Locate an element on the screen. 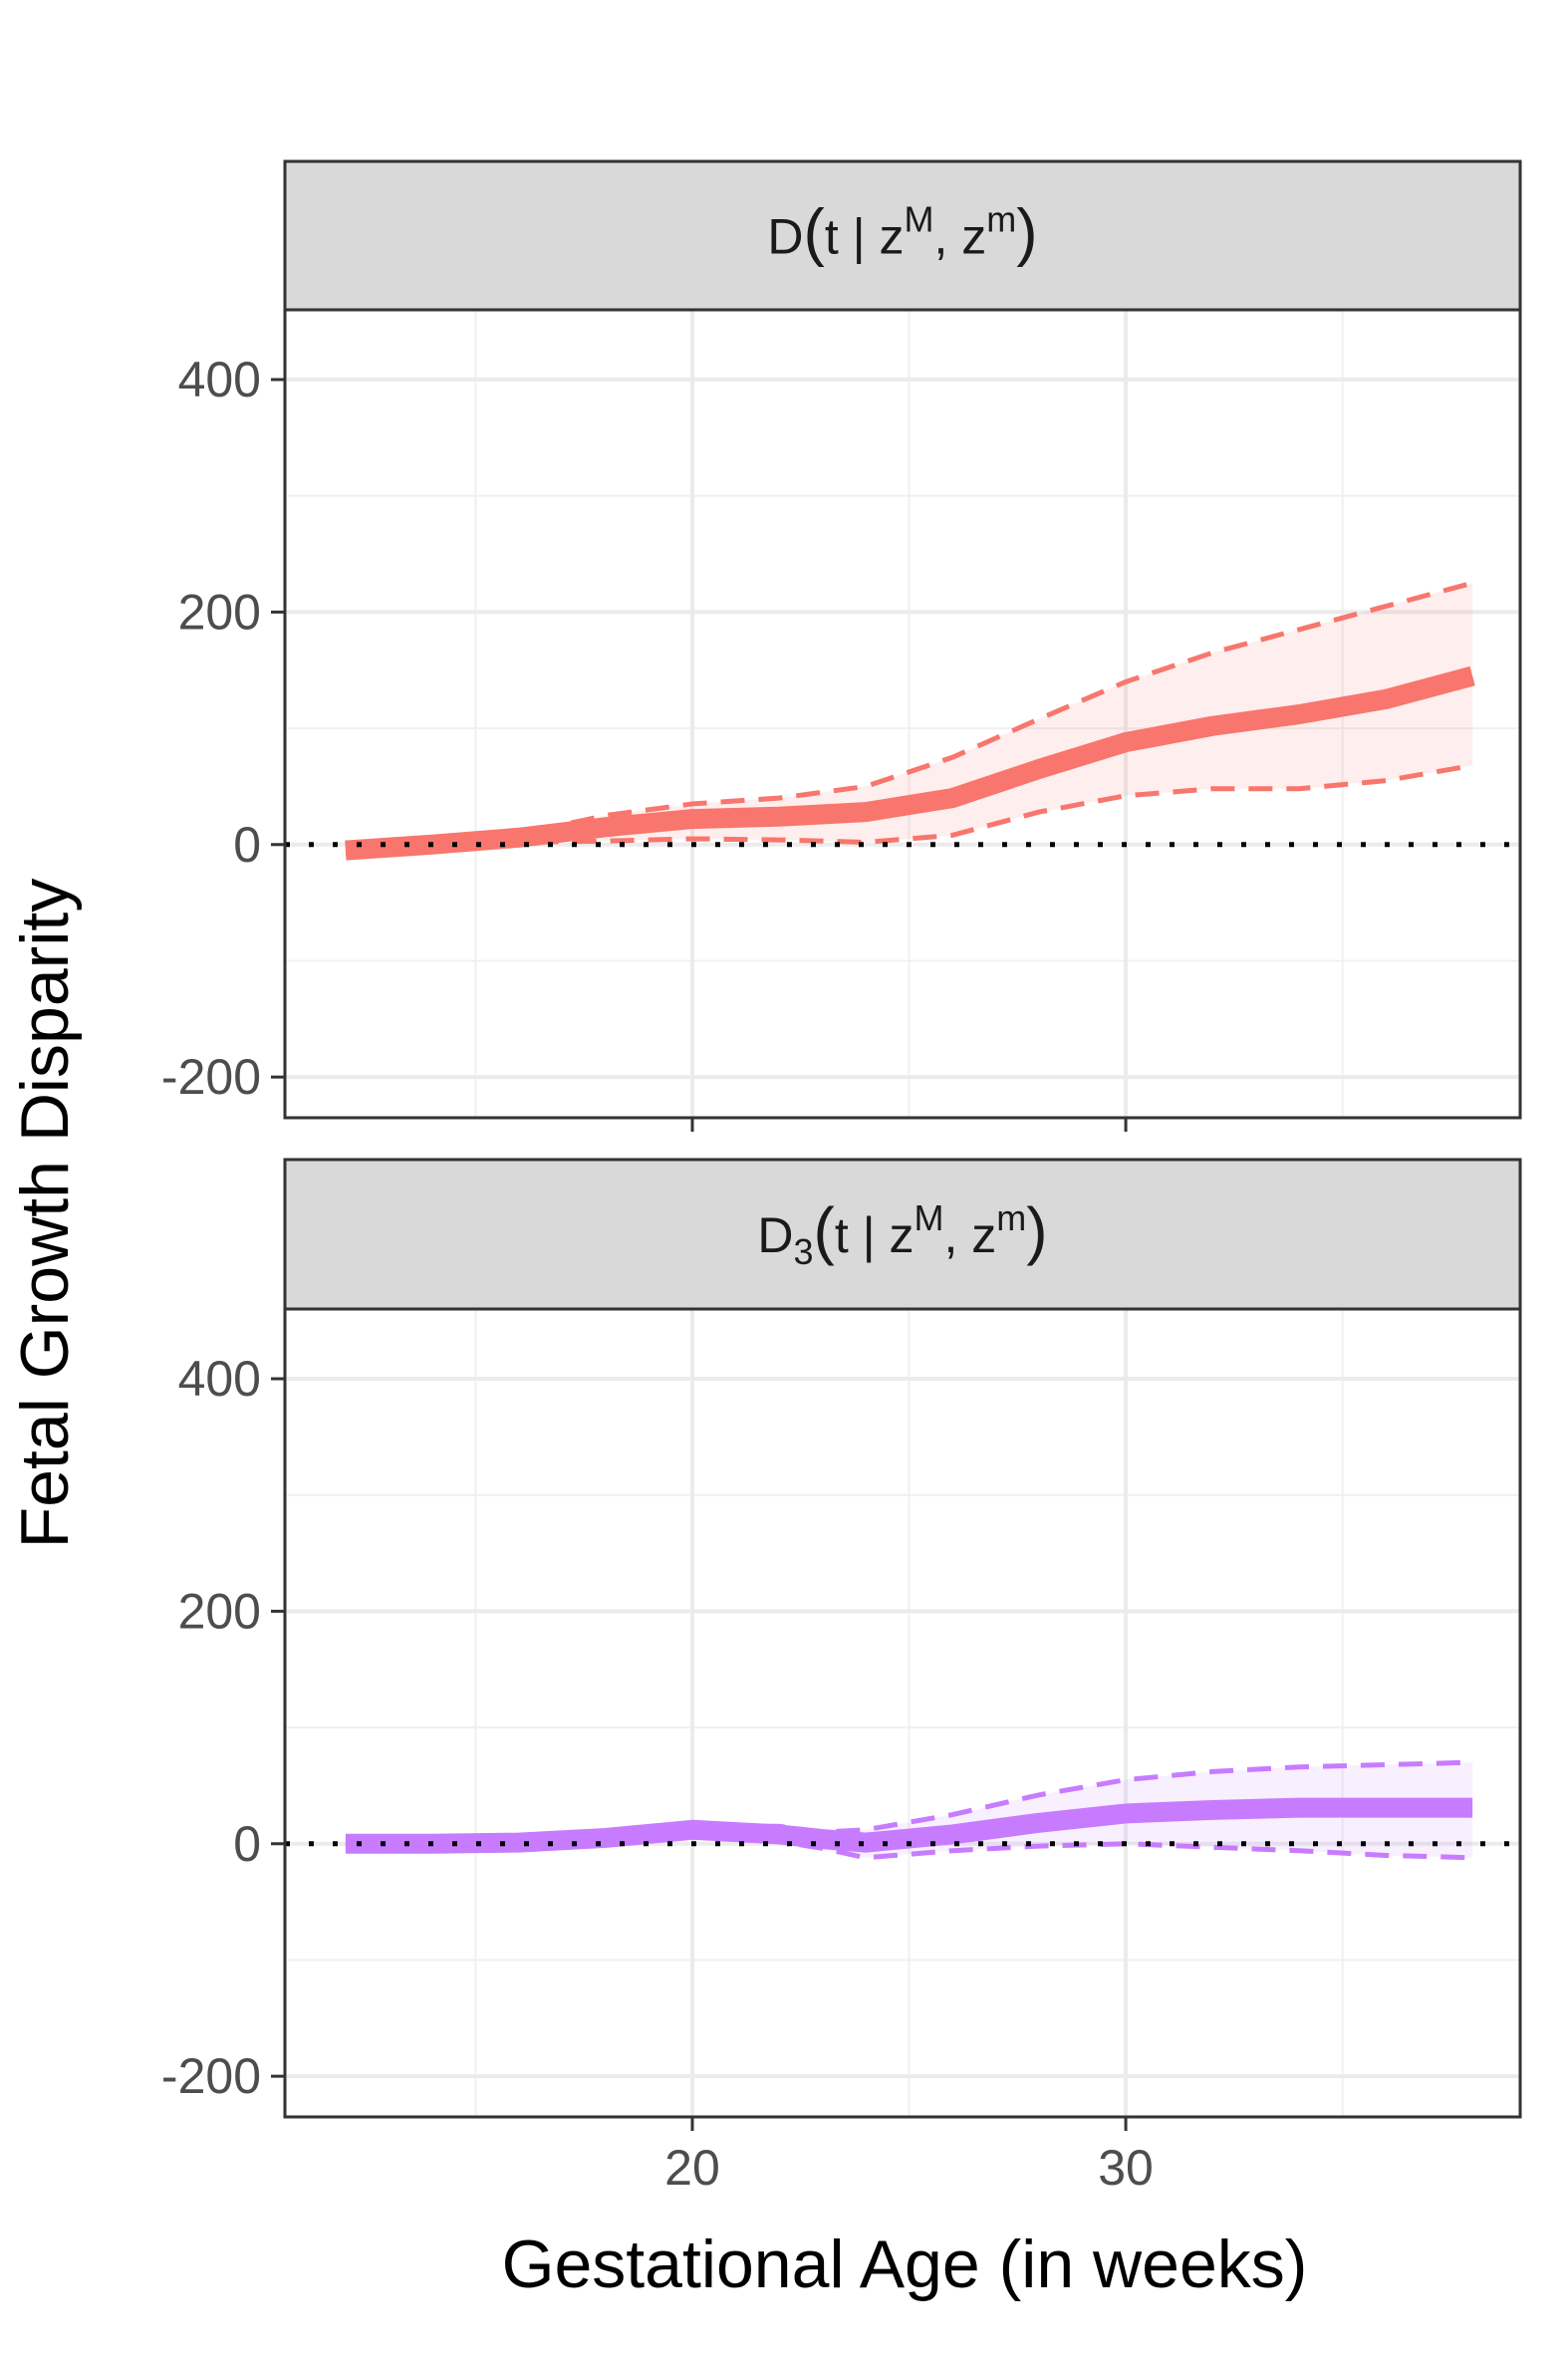  x-tick-label: 30 is located at coordinates (1126, 2168).